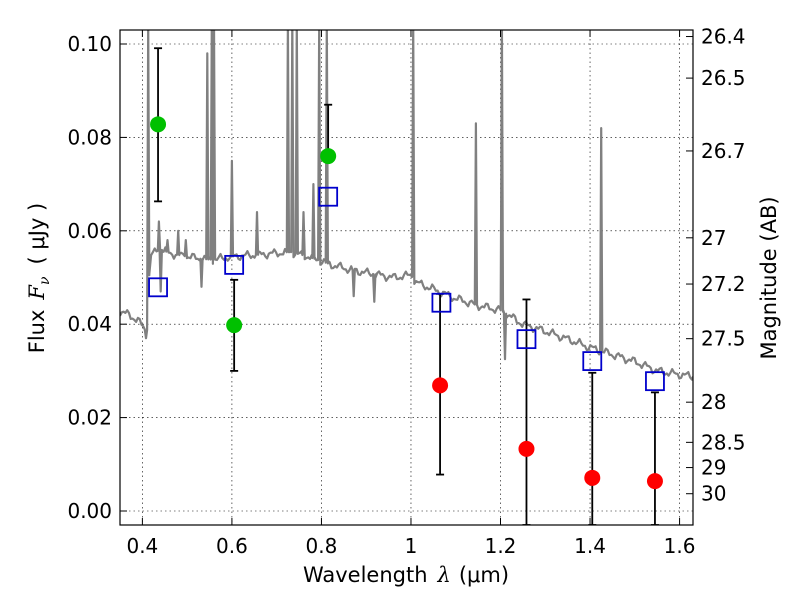 This screenshot has height=600, width=800. Describe the element at coordinates (723, 442) in the screenshot. I see `y2-tick-label: 28.5` at that location.